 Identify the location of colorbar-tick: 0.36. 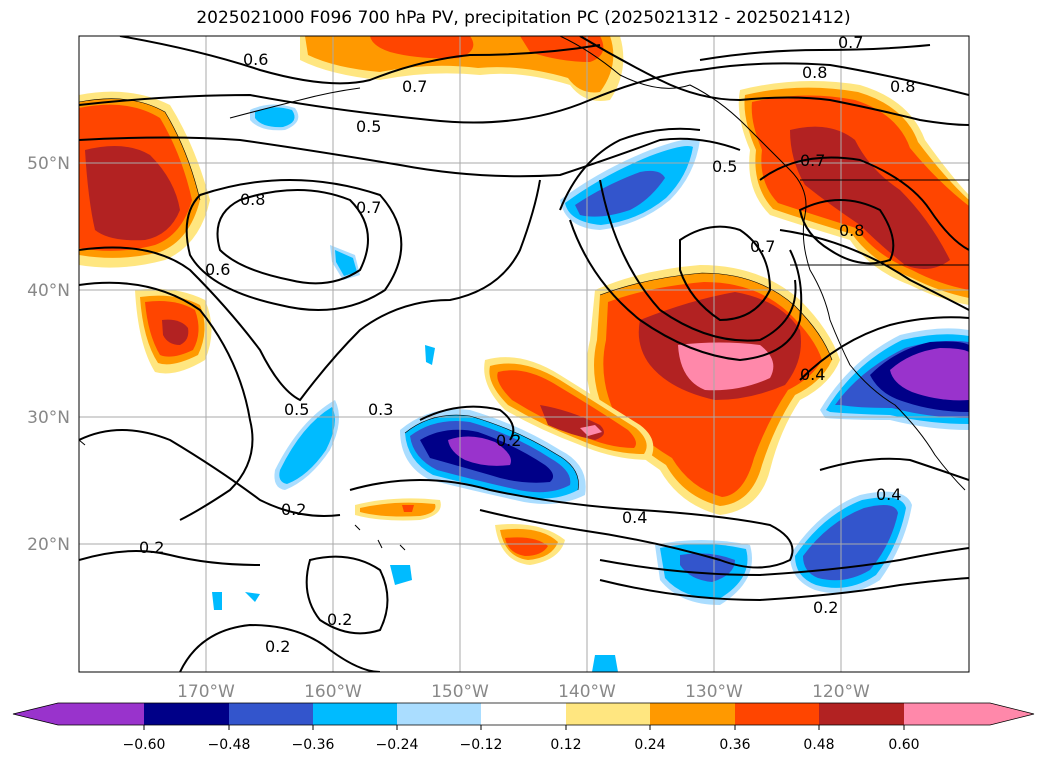
(734, 745).